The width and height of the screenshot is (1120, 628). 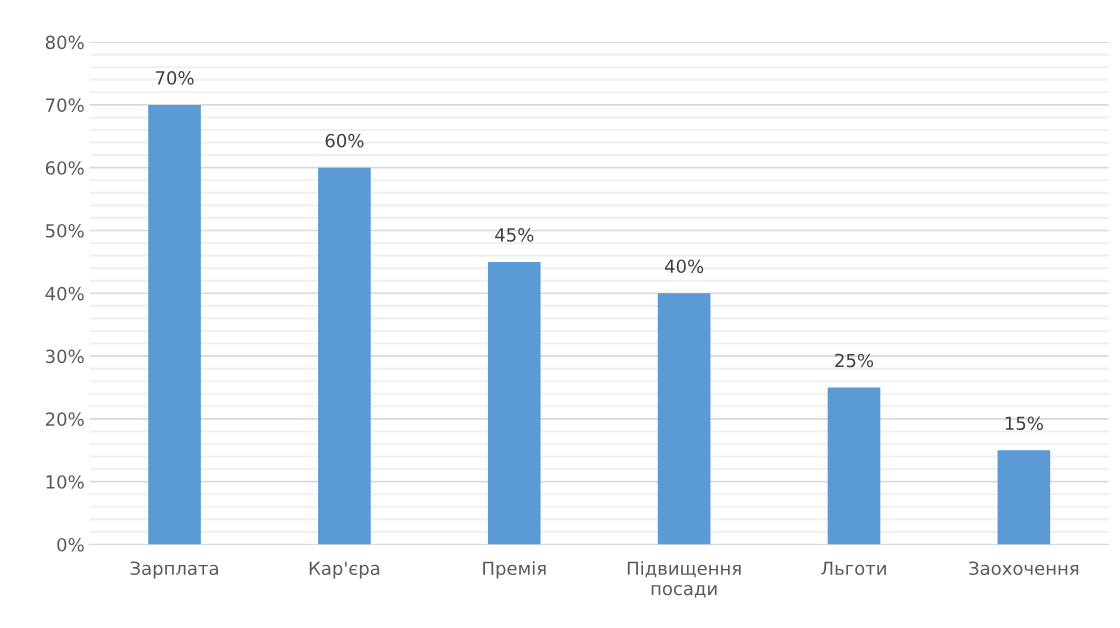 I want to click on y-tick-label: 10%, so click(x=65, y=482).